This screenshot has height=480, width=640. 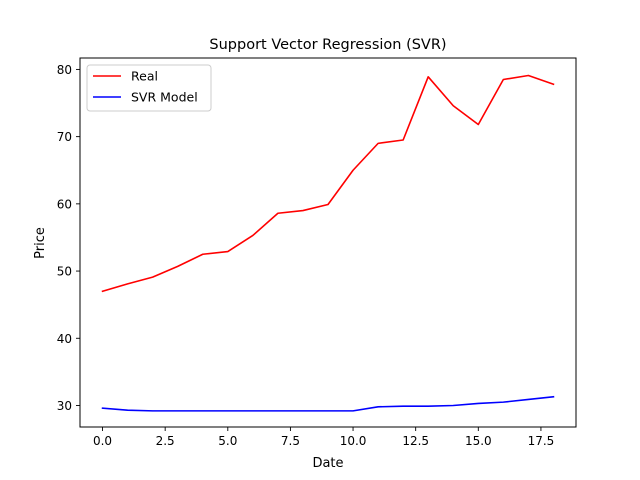 What do you see at coordinates (478, 441) in the screenshot?
I see `x-tick-label: 15.0` at bounding box center [478, 441].